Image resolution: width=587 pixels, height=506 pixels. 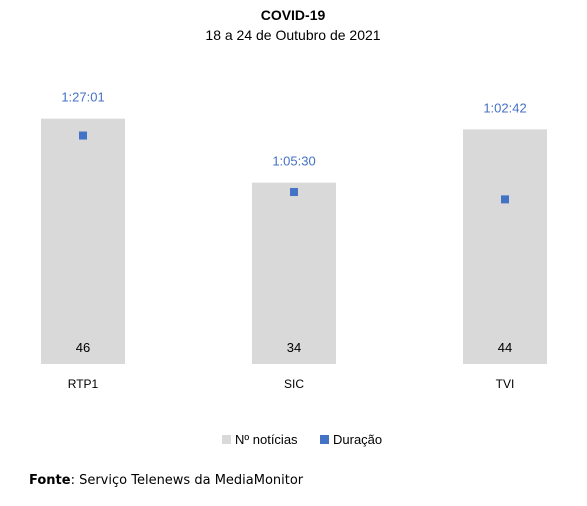 What do you see at coordinates (293, 161) in the screenshot?
I see `duration-label-sic: 1:05:30` at bounding box center [293, 161].